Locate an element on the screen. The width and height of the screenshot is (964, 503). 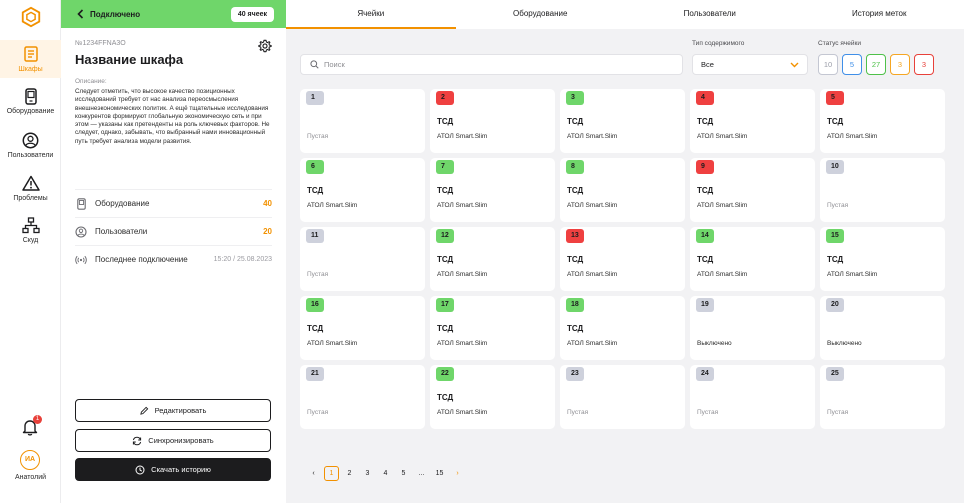
cell-number: 12 is located at coordinates (445, 236).